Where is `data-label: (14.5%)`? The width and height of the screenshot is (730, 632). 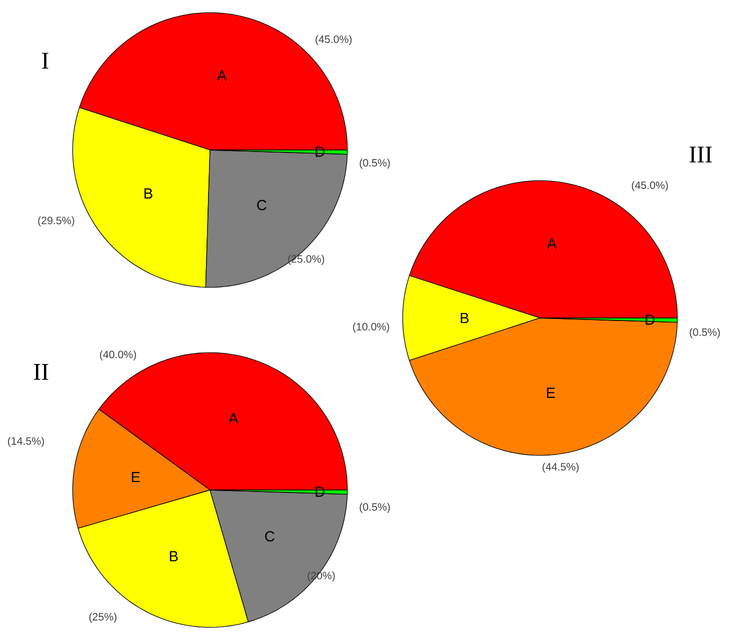 data-label: (14.5%) is located at coordinates (26, 441).